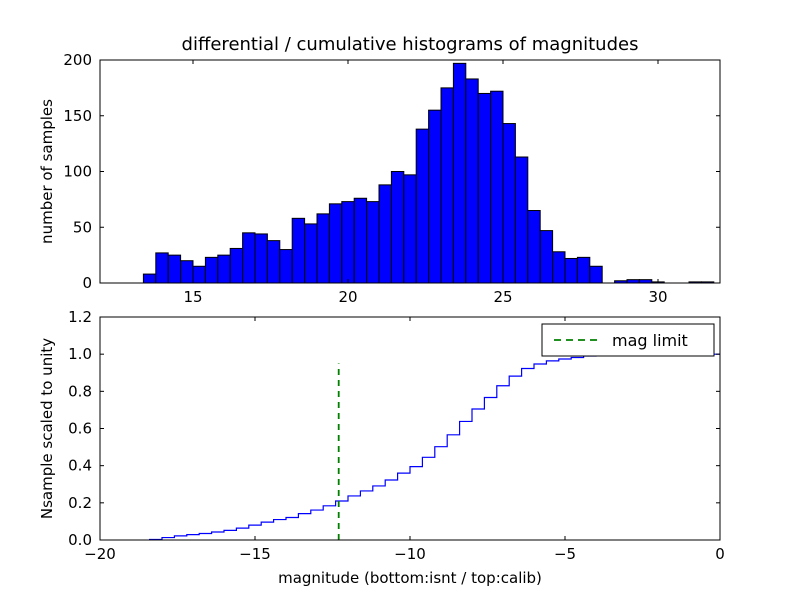  Describe the element at coordinates (192, 297) in the screenshot. I see `x-tick-label: 15` at that location.